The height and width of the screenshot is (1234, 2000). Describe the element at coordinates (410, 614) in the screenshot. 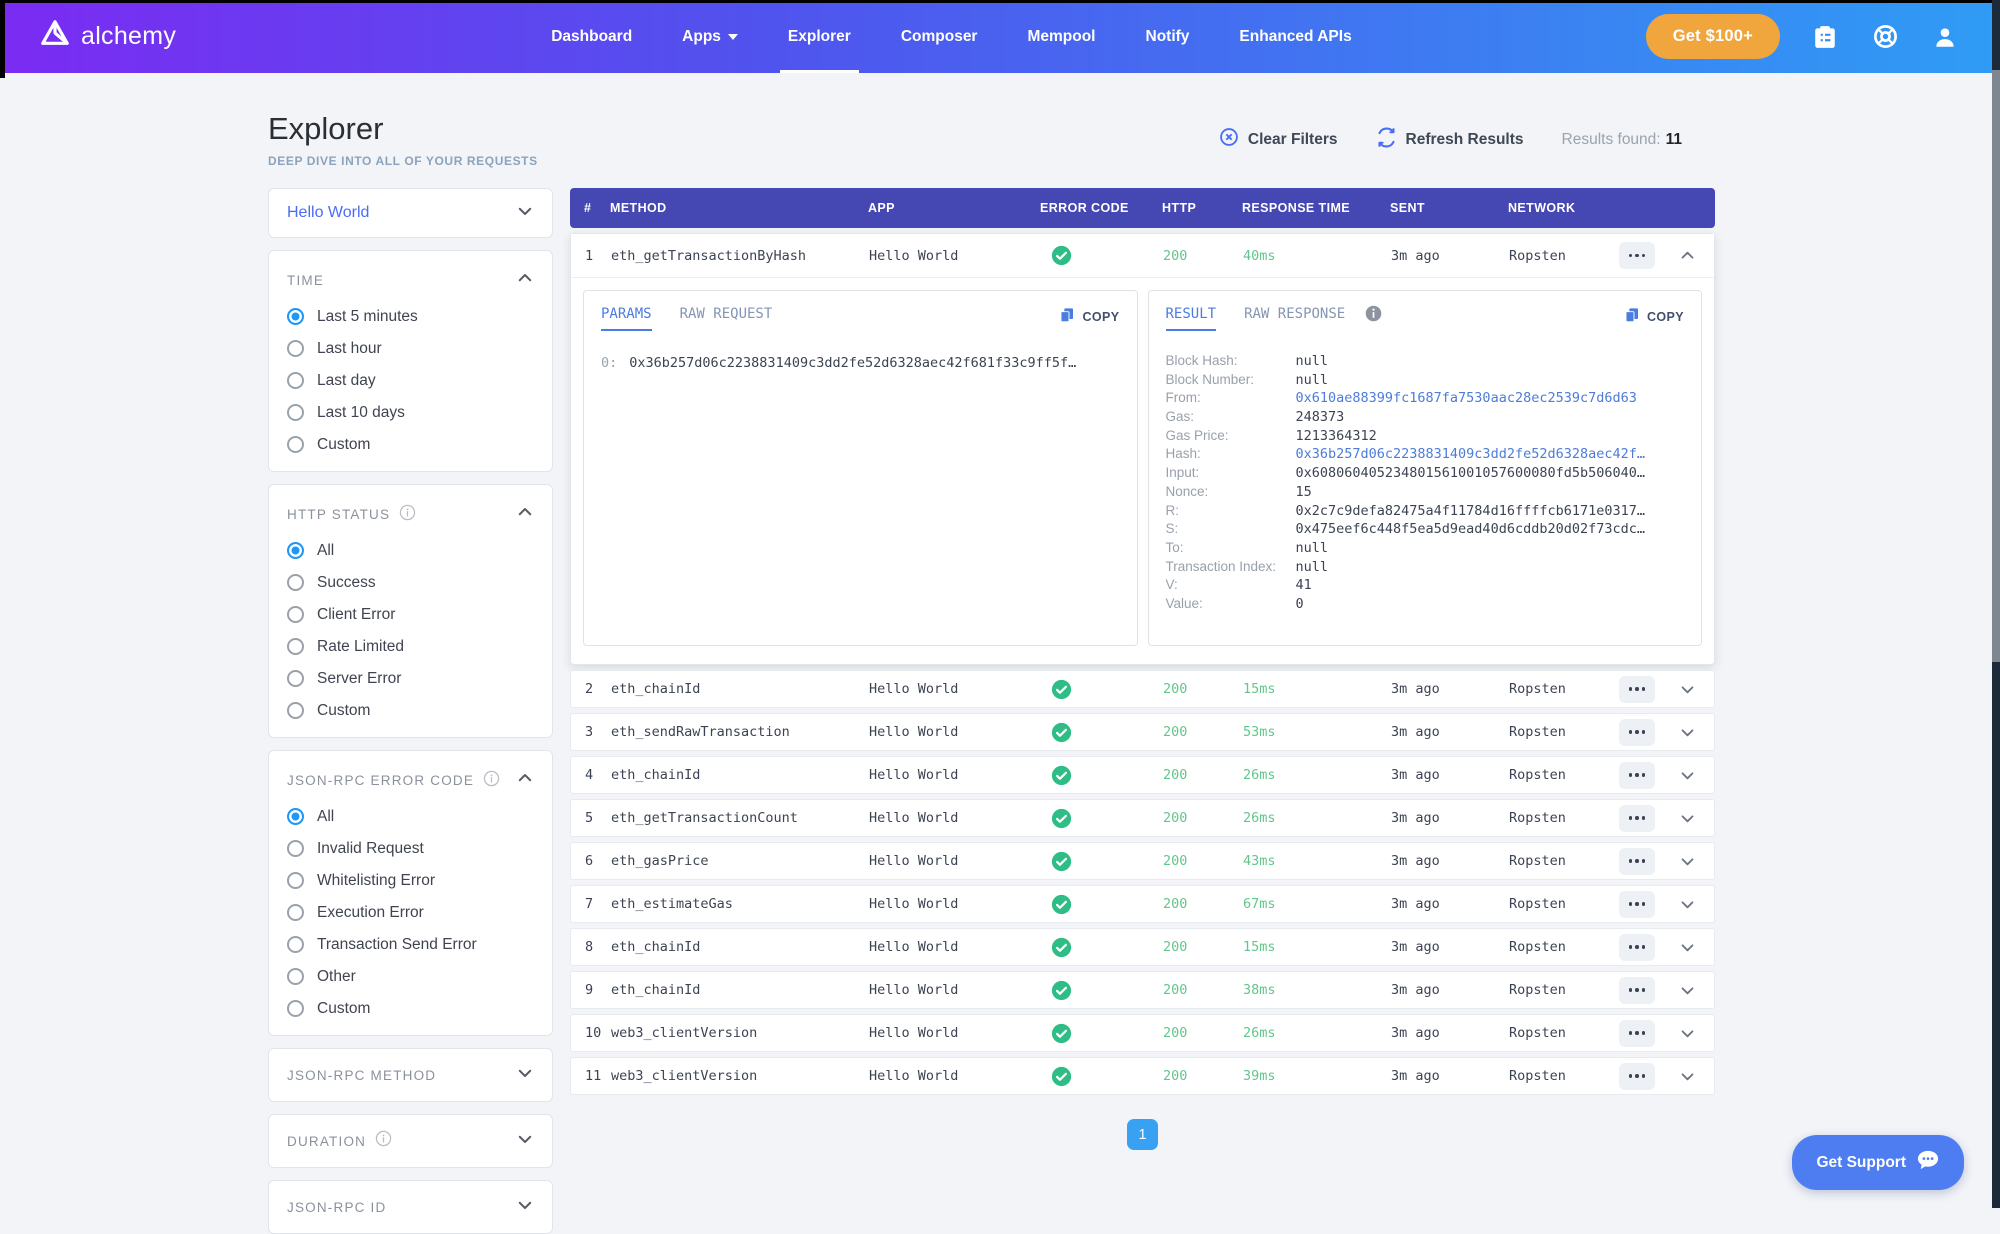

I see `radio-option-client-error: Client Error` at that location.